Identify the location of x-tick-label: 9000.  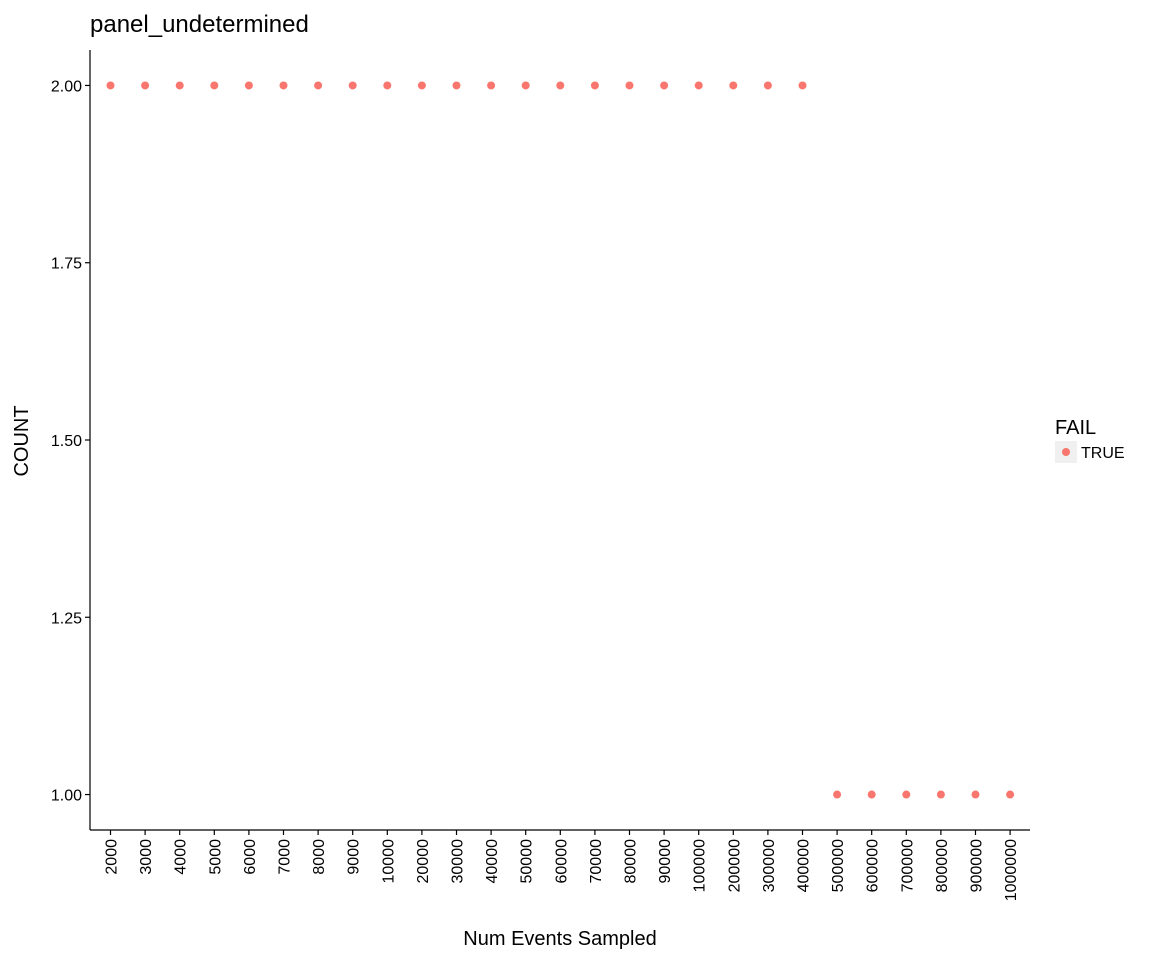
(354, 857).